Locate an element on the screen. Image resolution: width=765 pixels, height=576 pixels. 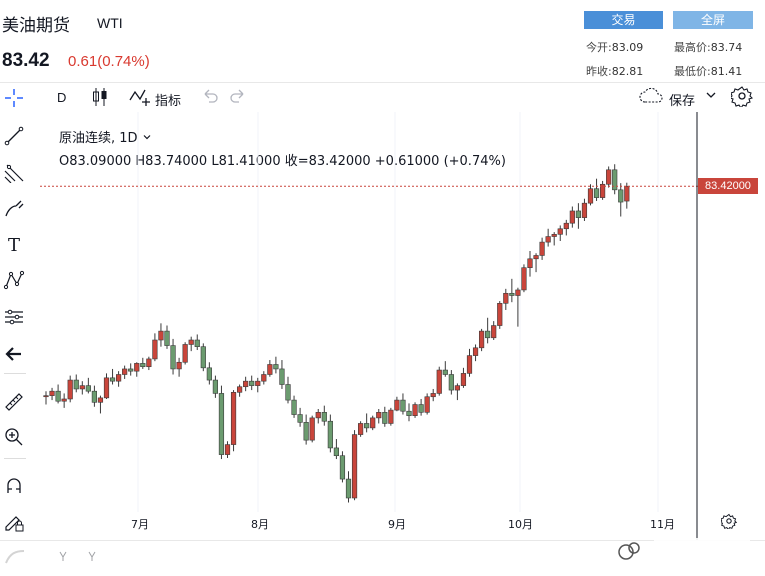
cloud-icon is located at coordinates (651, 96).